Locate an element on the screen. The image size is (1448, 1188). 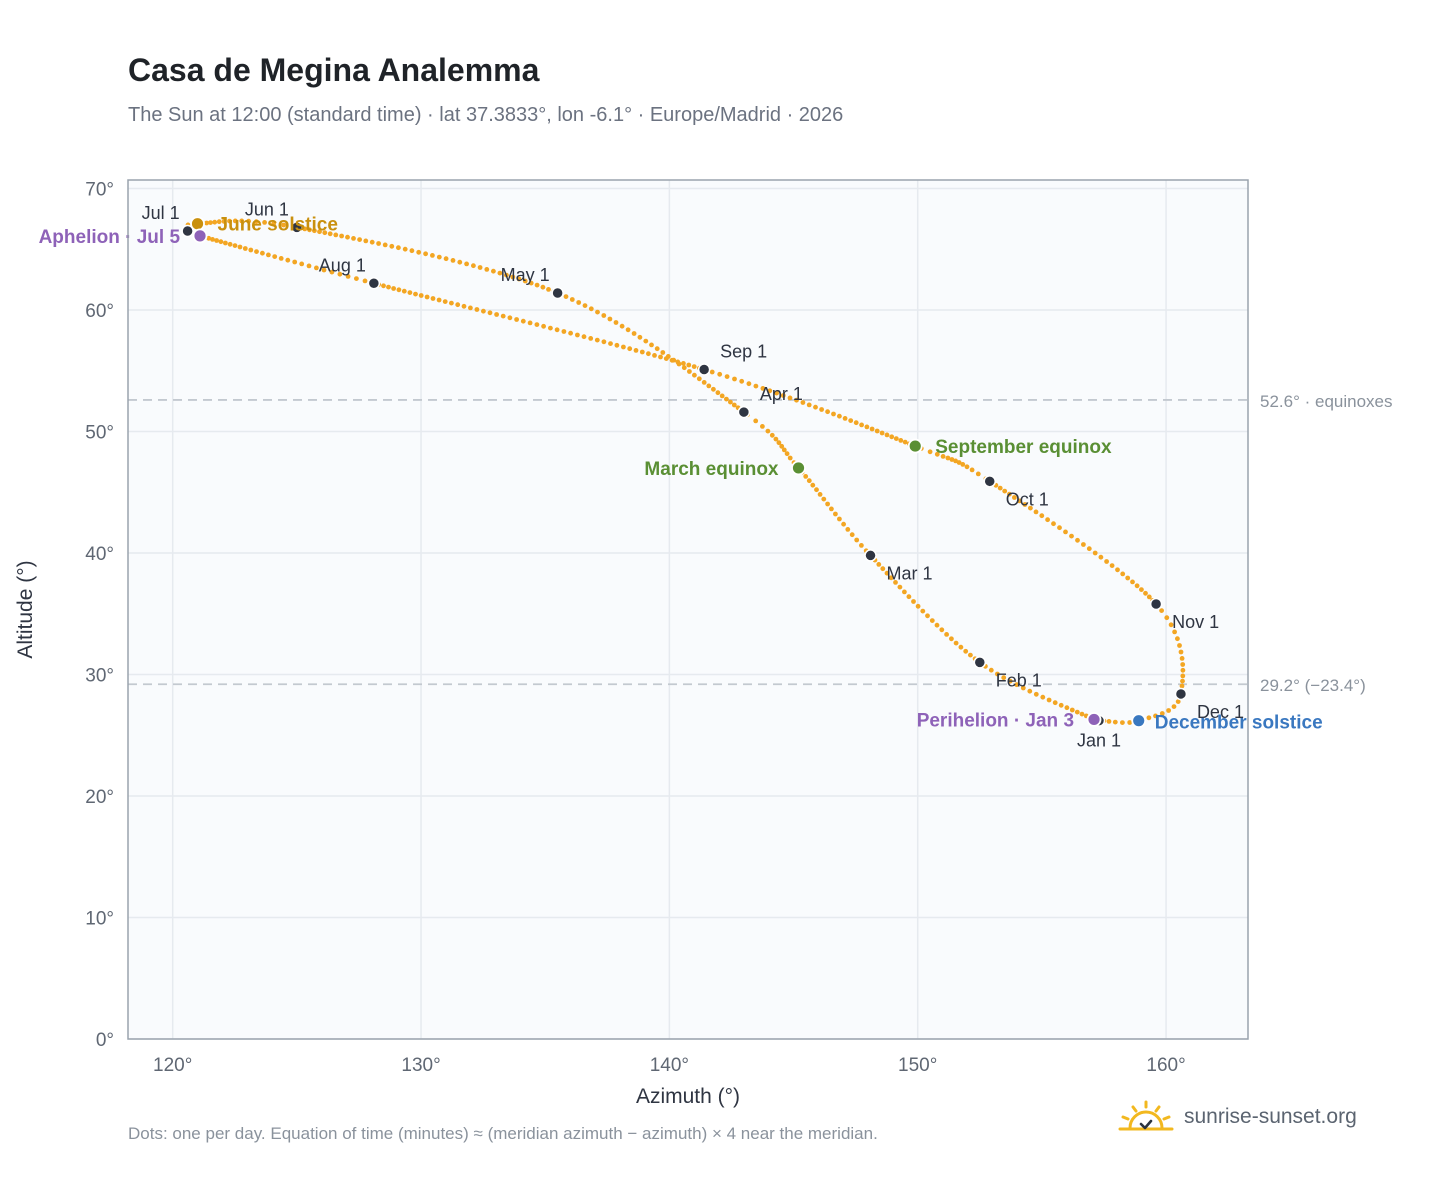
y-tick-label: 70° is located at coordinates (99, 190).